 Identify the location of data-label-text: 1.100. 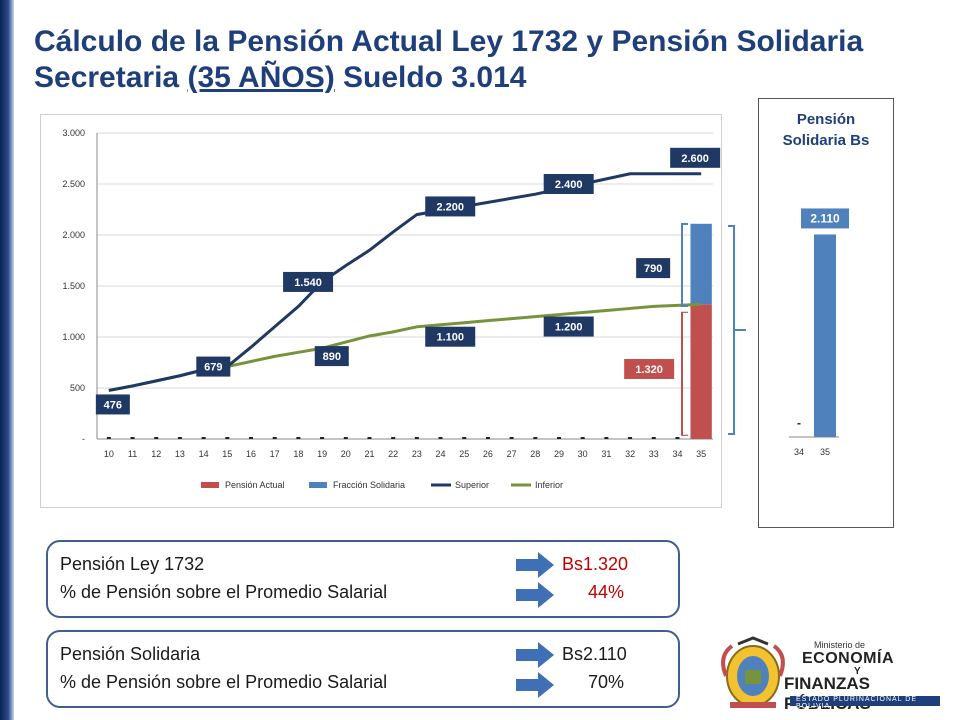
(450, 338).